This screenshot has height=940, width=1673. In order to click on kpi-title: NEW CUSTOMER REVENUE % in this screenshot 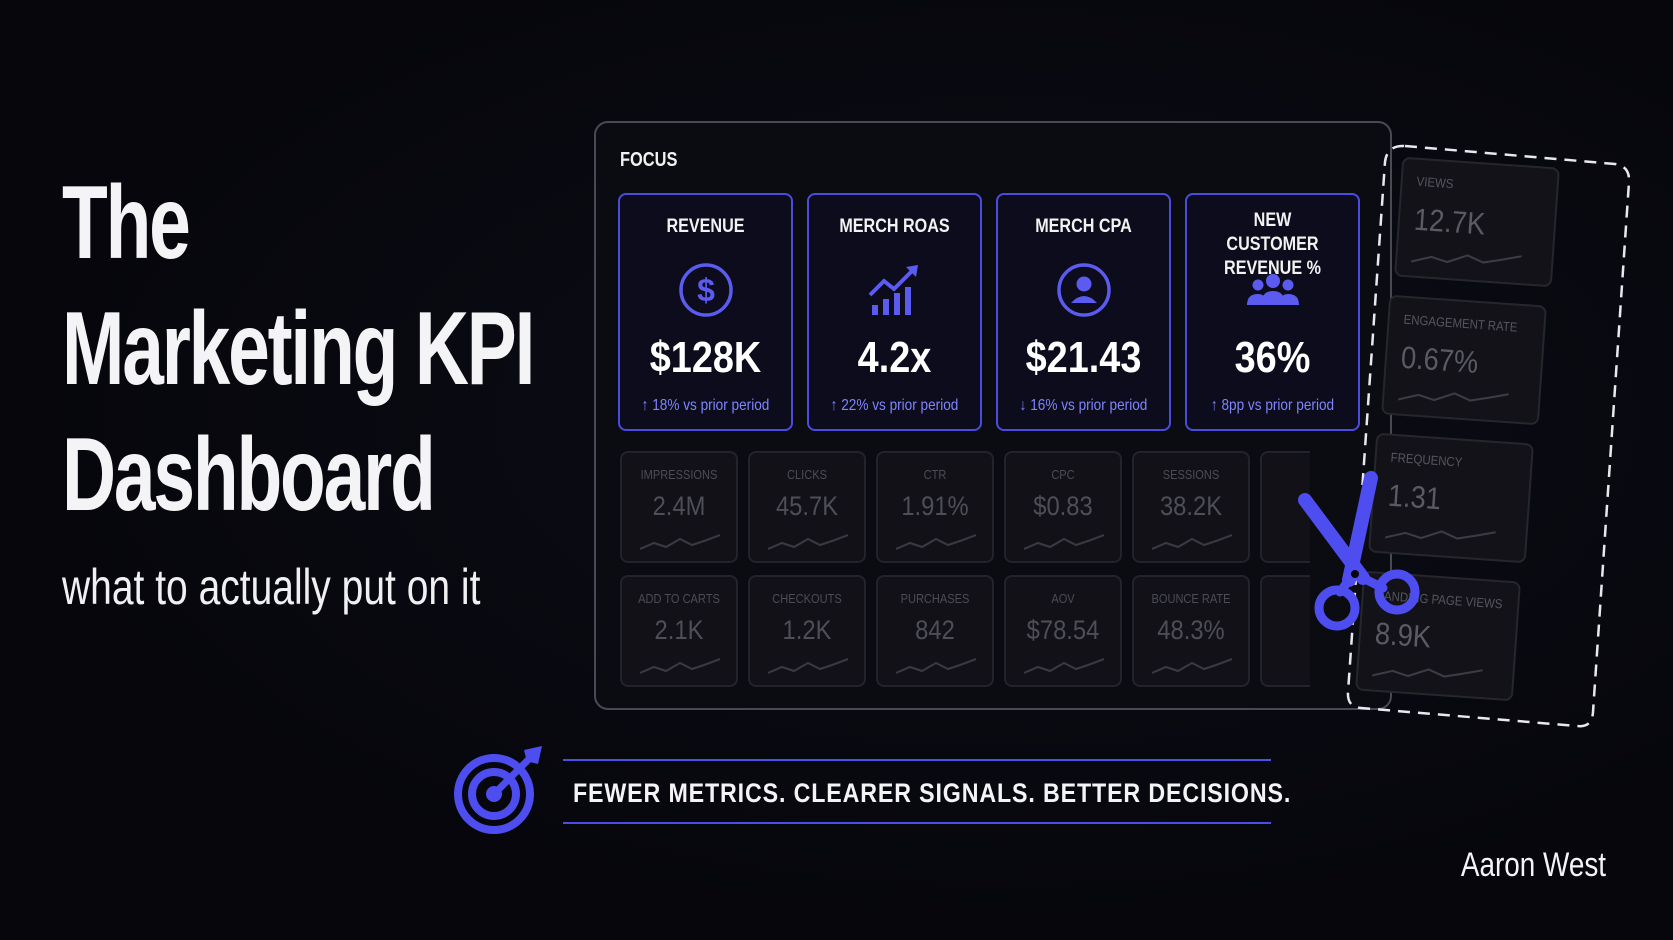, I will do `click(1272, 244)`.